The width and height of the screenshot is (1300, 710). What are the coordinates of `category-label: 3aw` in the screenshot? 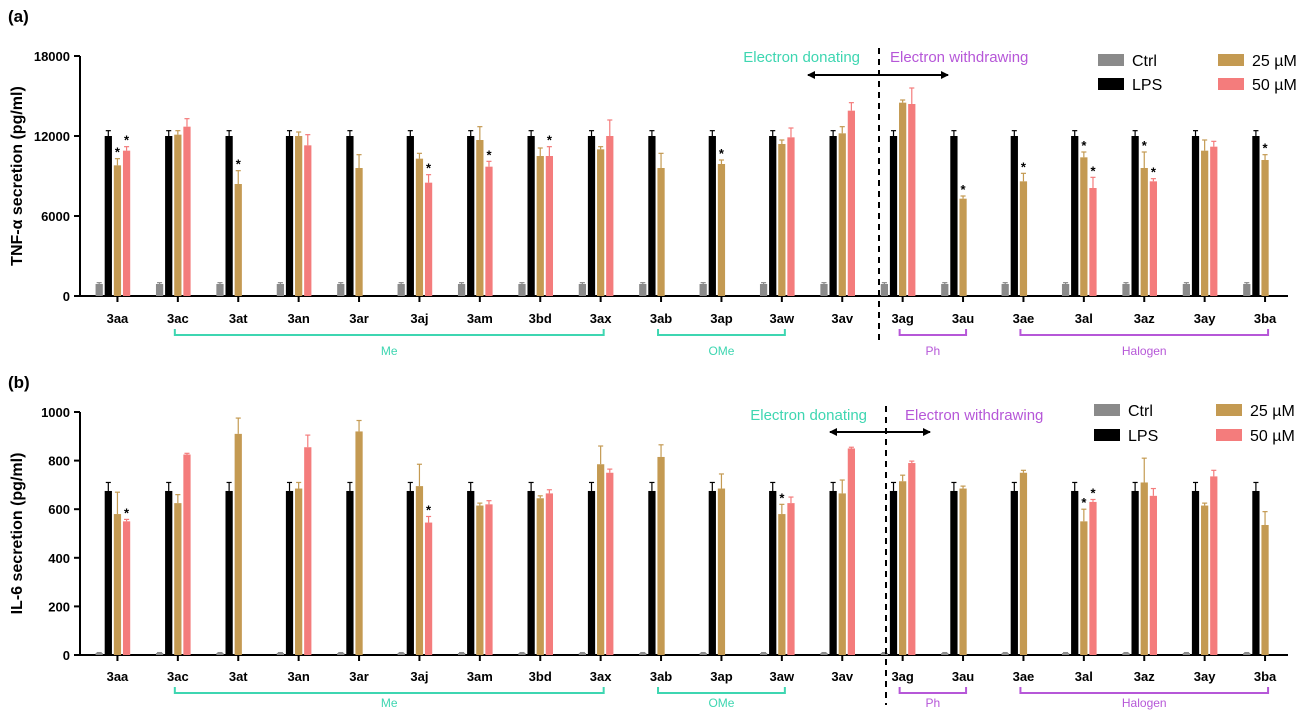 It's located at (782, 676).